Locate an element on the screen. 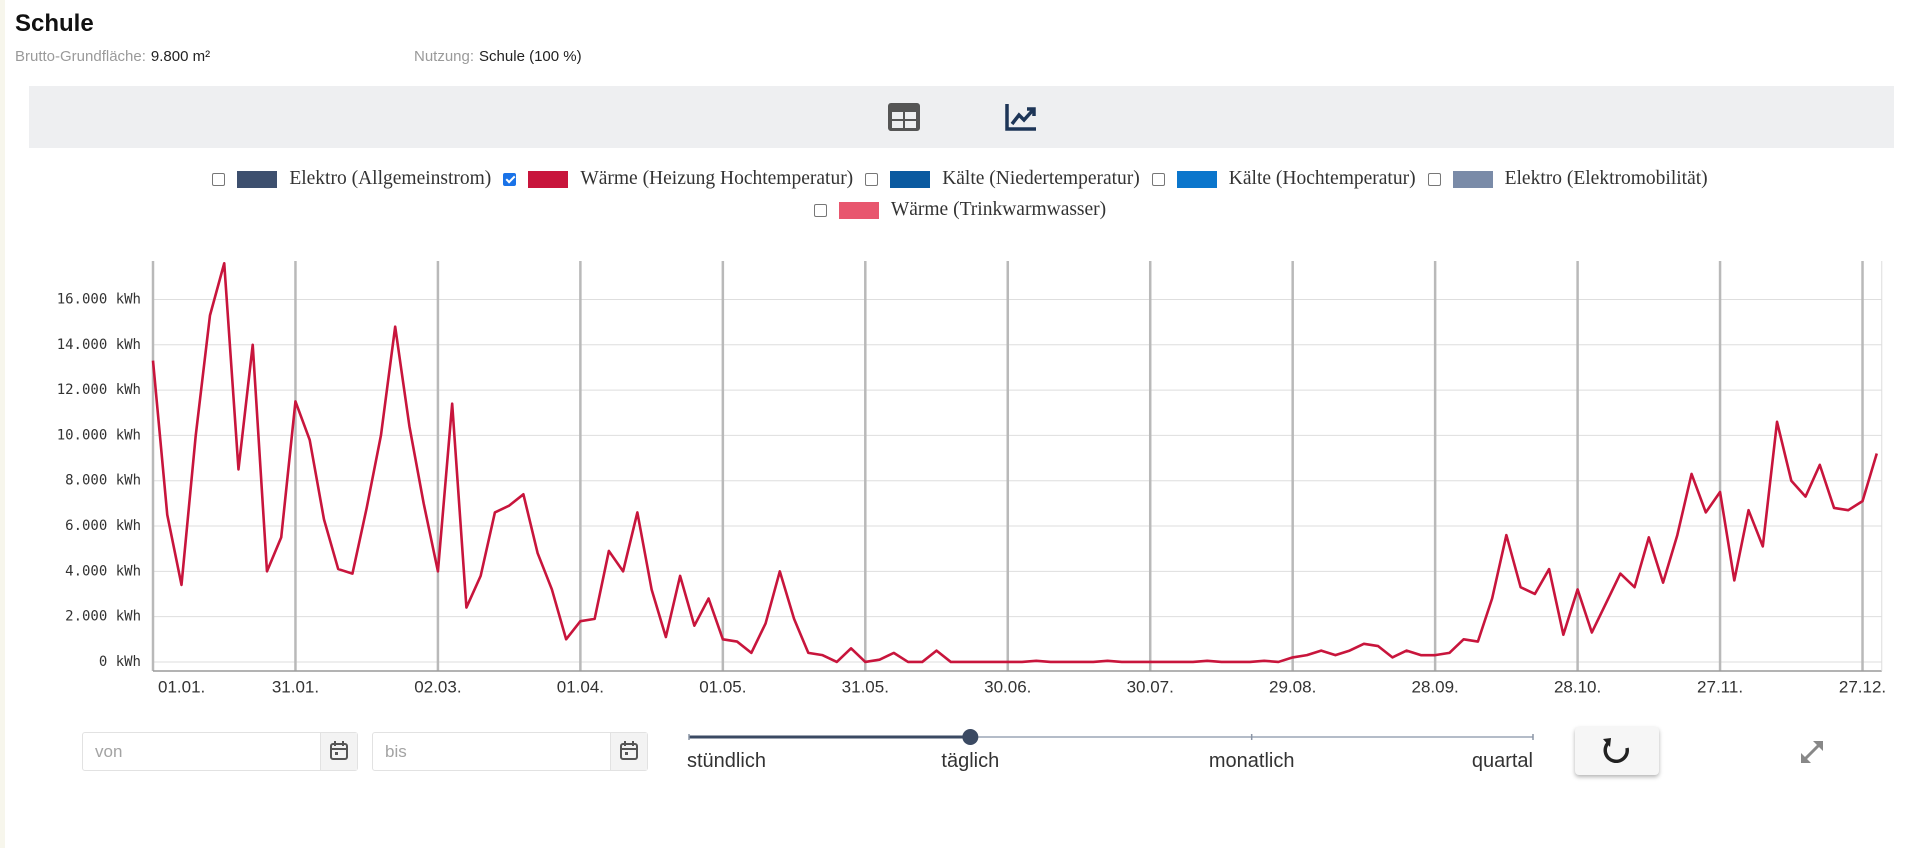  chart-view-button is located at coordinates (1021, 117).